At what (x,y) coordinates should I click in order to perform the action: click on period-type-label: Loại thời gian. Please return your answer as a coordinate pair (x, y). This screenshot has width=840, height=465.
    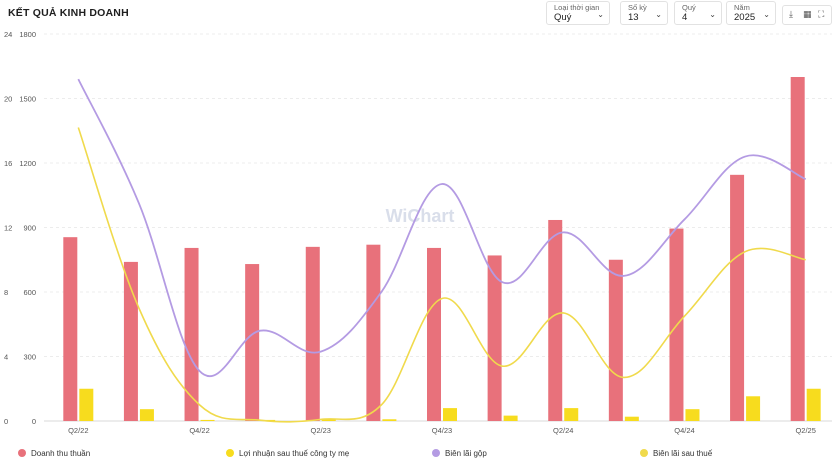
    Looking at the image, I should click on (577, 7).